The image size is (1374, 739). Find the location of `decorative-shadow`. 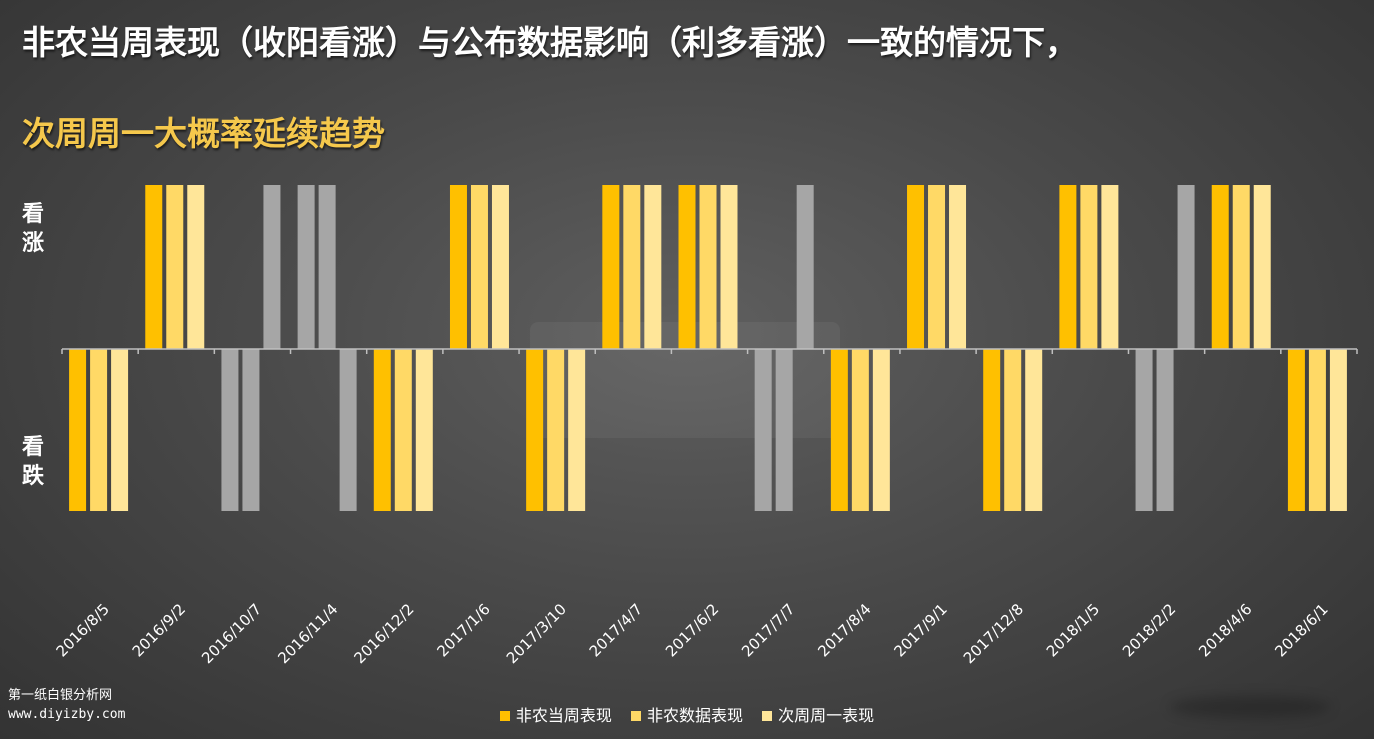

decorative-shadow is located at coordinates (1250, 707).